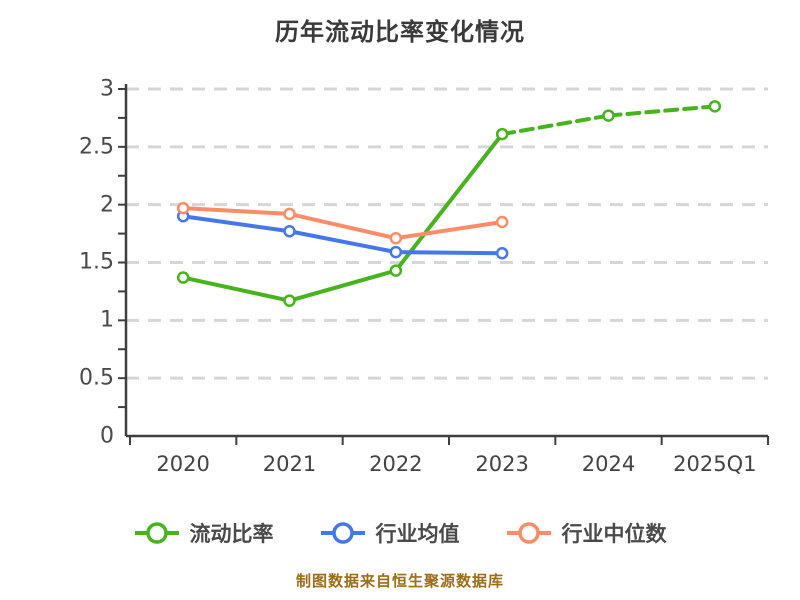 This screenshot has width=800, height=600. Describe the element at coordinates (399, 581) in the screenshot. I see `data-source-caption: 制图数据来自恒生聚源数据库` at that location.